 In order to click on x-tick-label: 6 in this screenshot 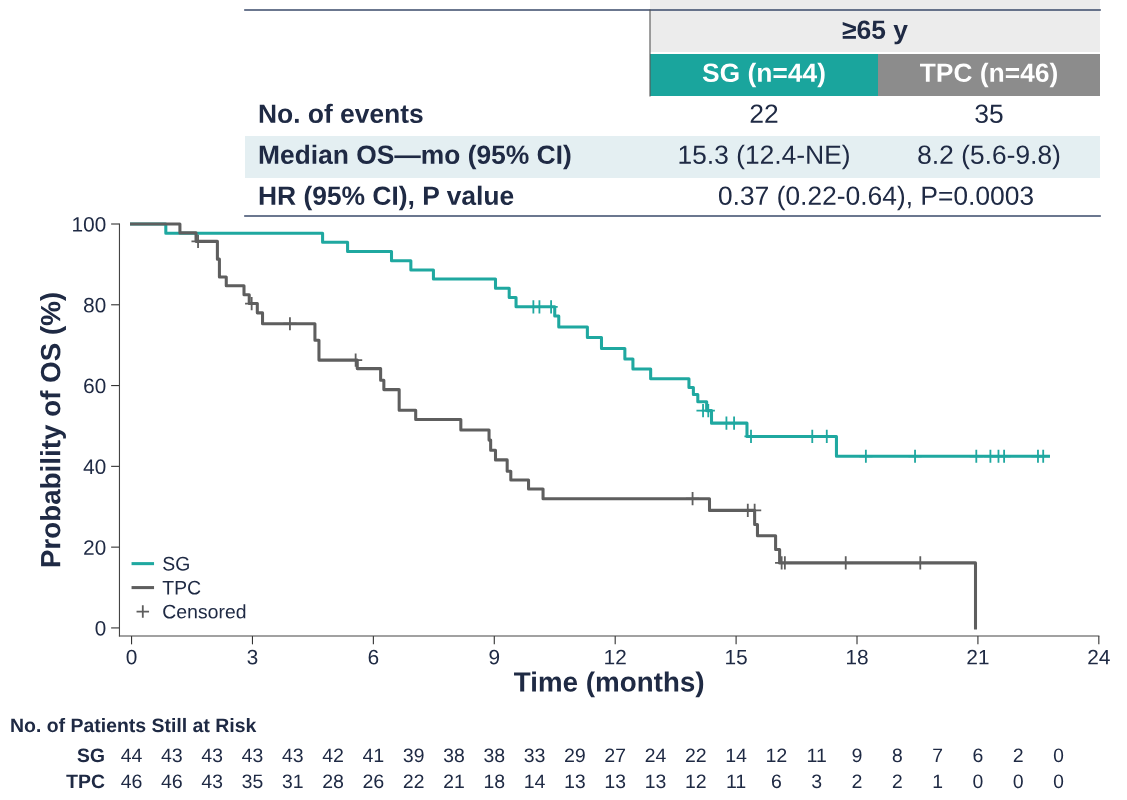, I will do `click(373, 657)`.